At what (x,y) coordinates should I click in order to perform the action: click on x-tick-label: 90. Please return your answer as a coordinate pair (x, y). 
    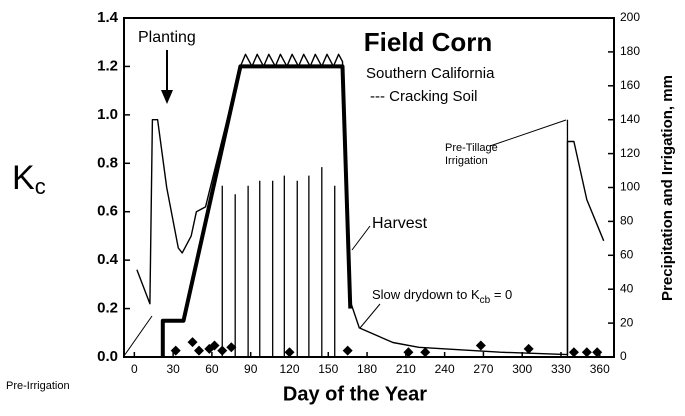
    Looking at the image, I should click on (251, 369).